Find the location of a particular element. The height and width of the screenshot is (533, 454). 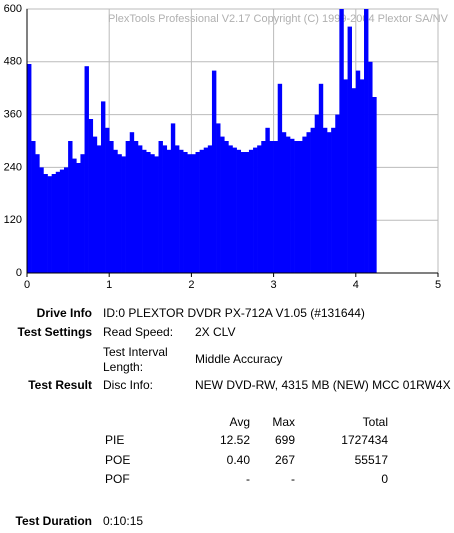

x-tick-label: 2 is located at coordinates (191, 285).